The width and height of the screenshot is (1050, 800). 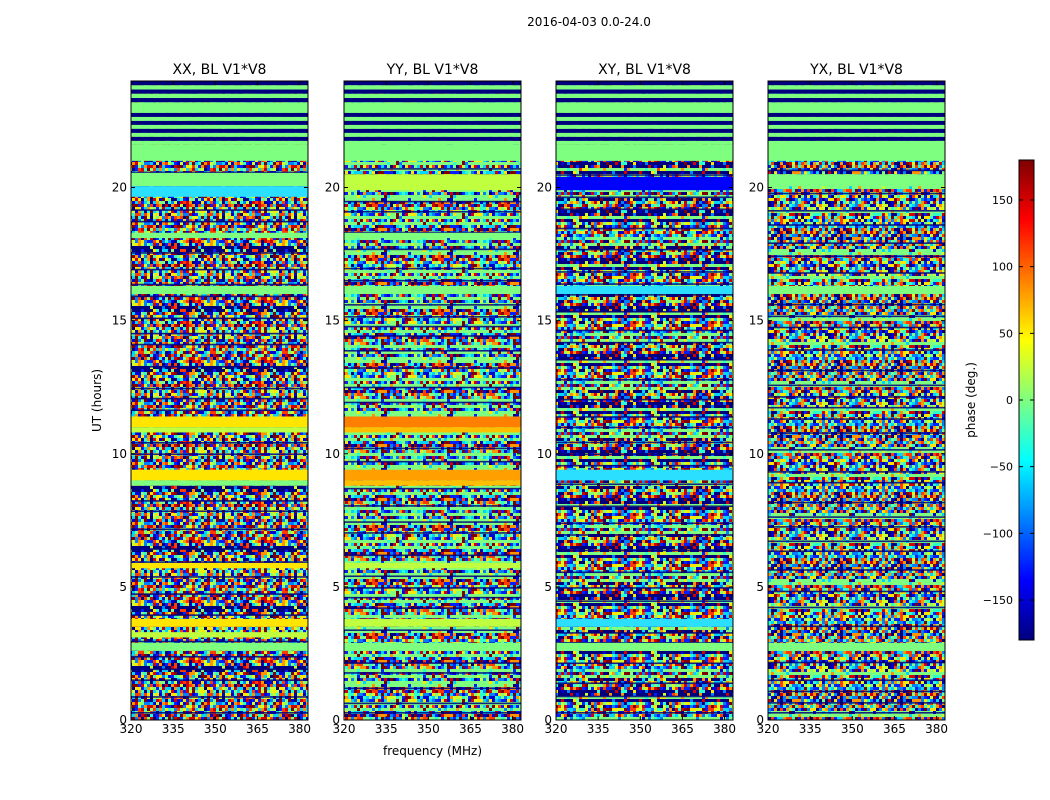 What do you see at coordinates (1002, 200) in the screenshot?
I see `colorbar-tick-label: 150` at bounding box center [1002, 200].